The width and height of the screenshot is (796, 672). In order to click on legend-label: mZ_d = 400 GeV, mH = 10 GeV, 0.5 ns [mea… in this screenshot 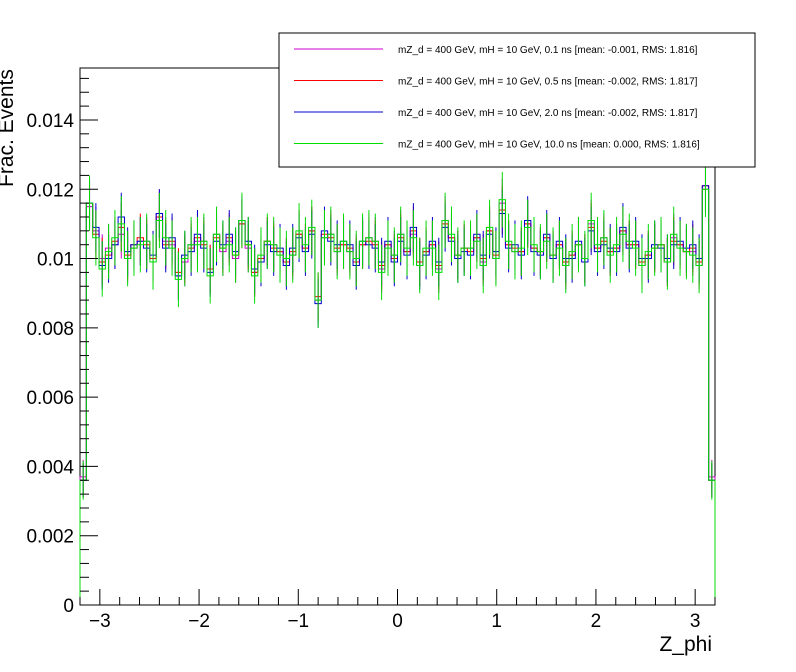, I will do `click(548, 82)`.